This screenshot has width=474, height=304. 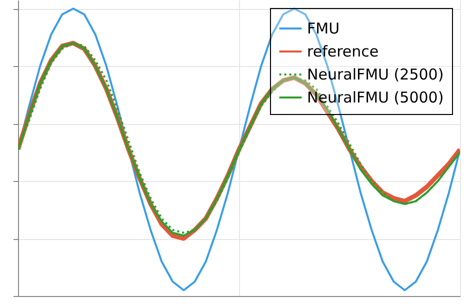 I want to click on legend-label: FMU, so click(x=323, y=29).